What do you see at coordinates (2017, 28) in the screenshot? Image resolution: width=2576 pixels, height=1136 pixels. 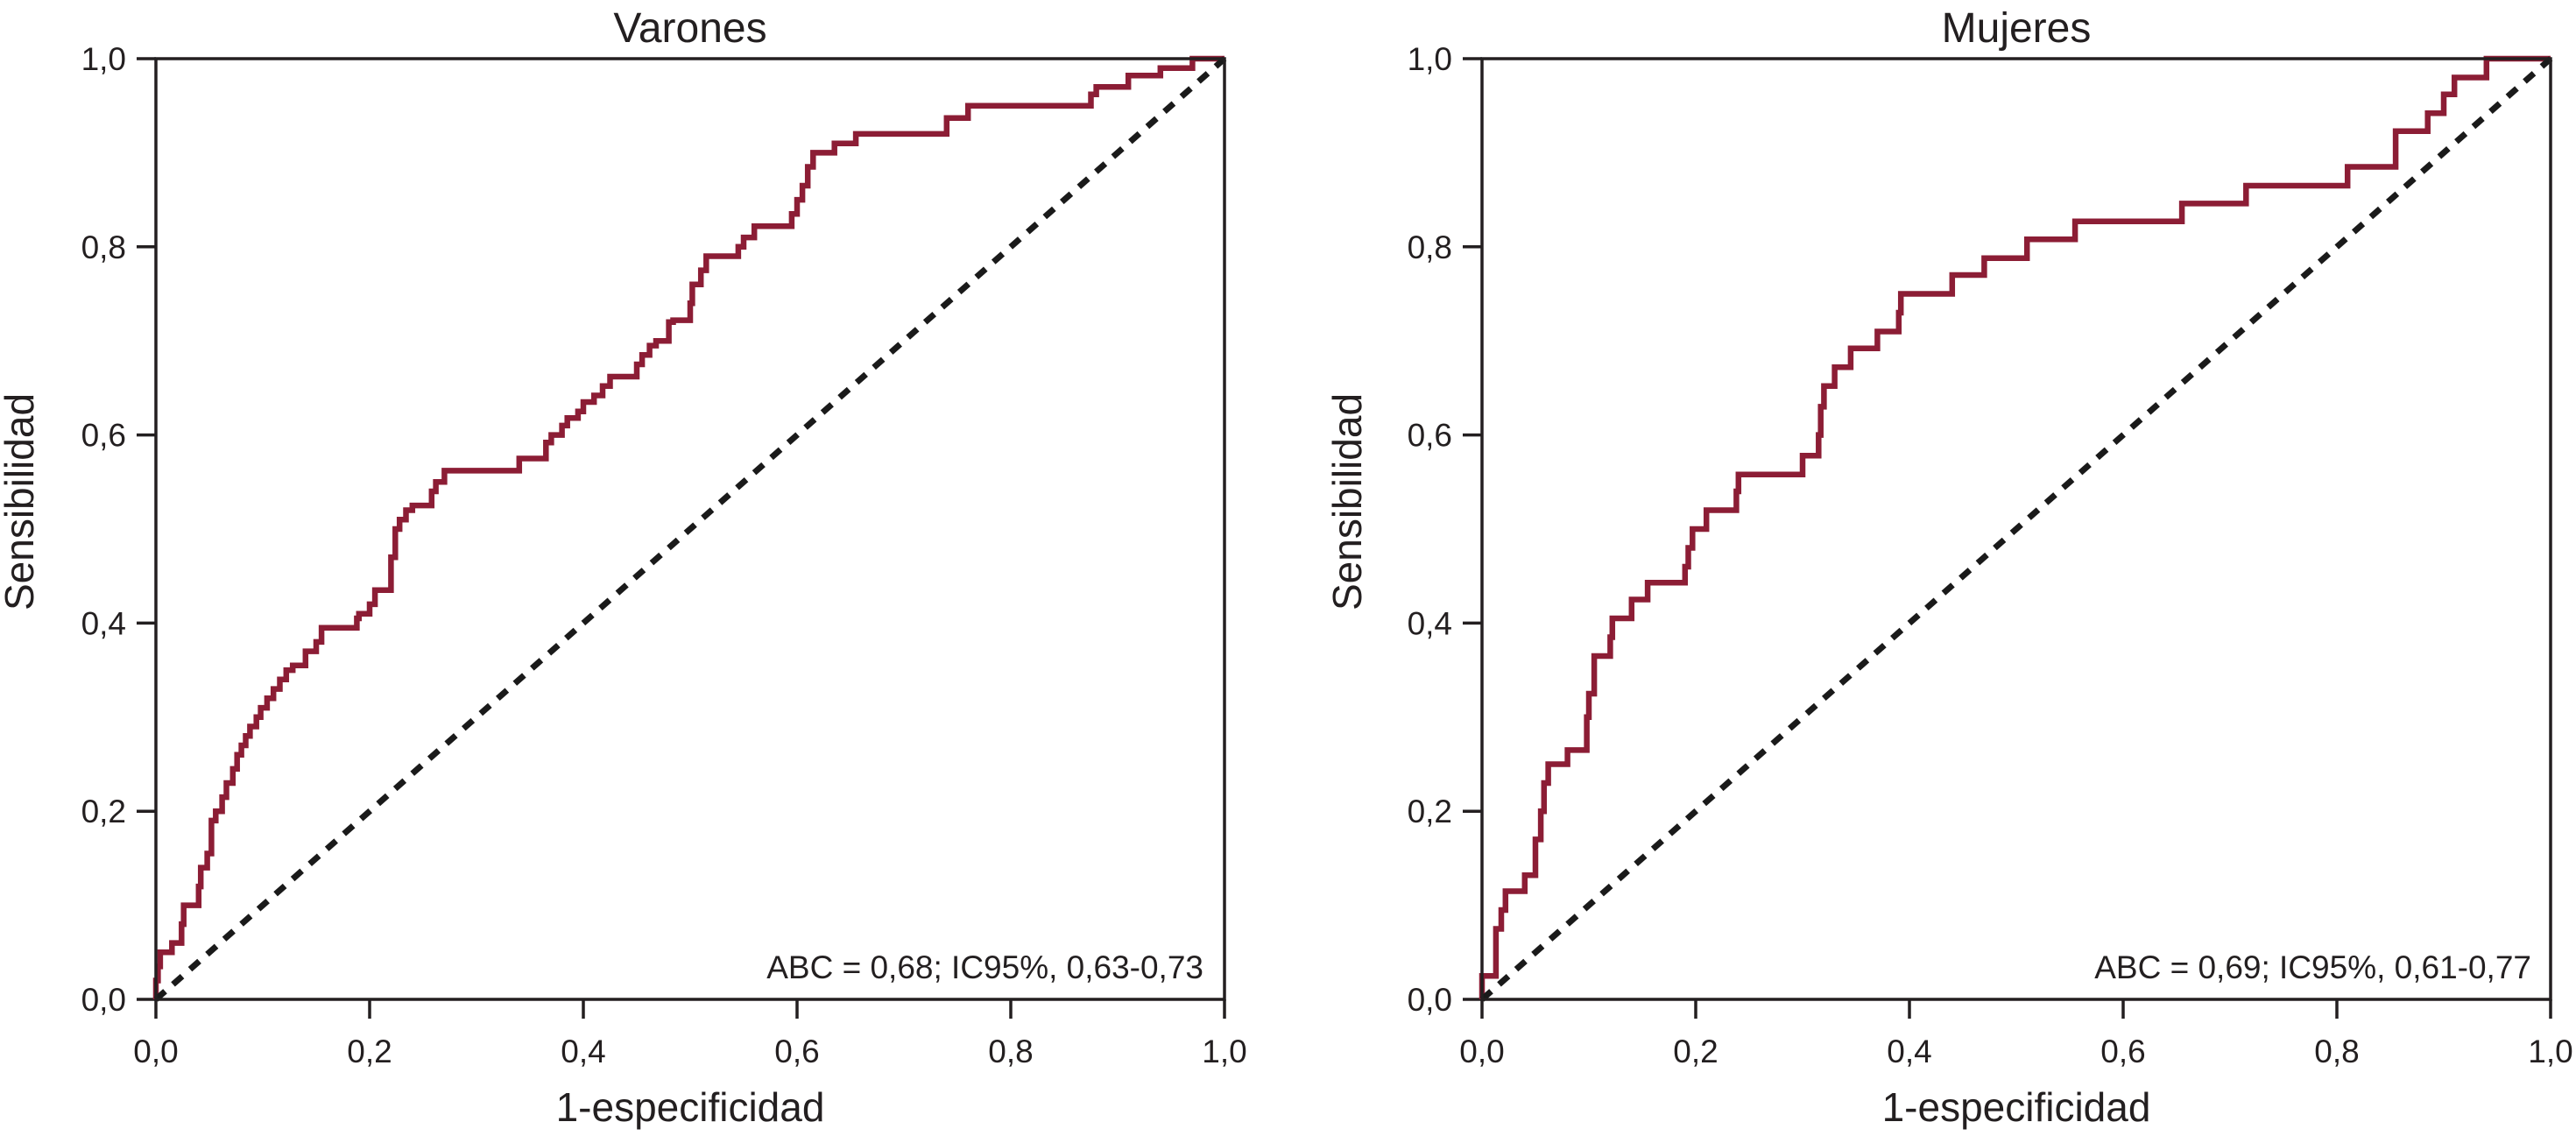 I see `chart-title: Mujeres` at bounding box center [2017, 28].